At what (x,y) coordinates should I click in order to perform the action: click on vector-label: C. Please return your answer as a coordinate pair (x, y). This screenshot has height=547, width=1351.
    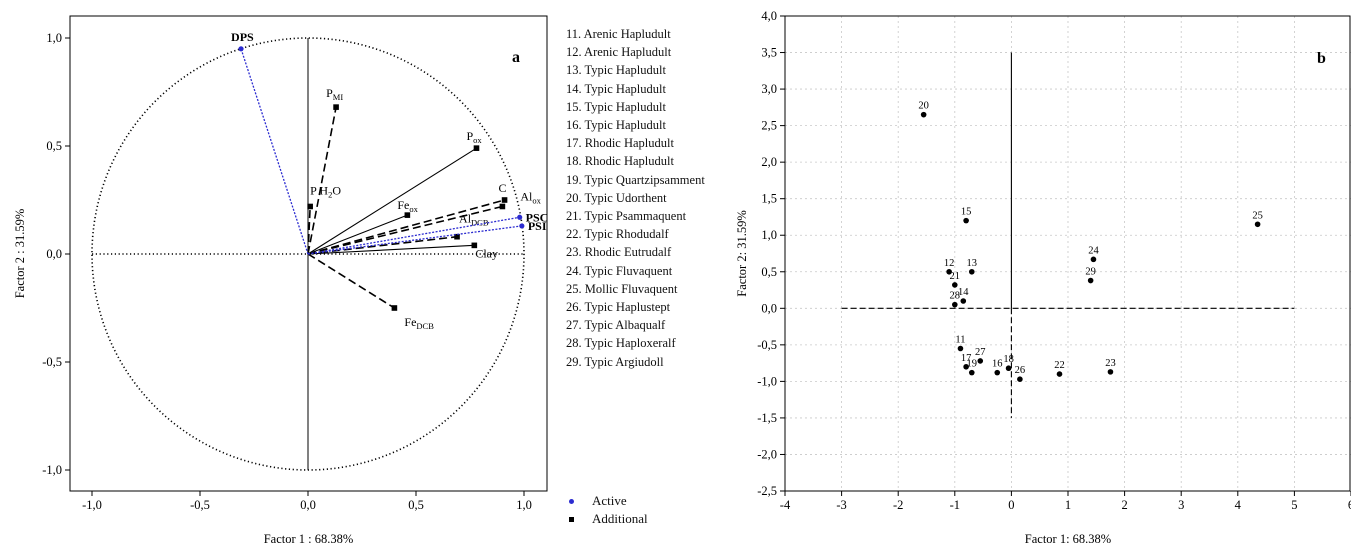
    Looking at the image, I should click on (503, 188).